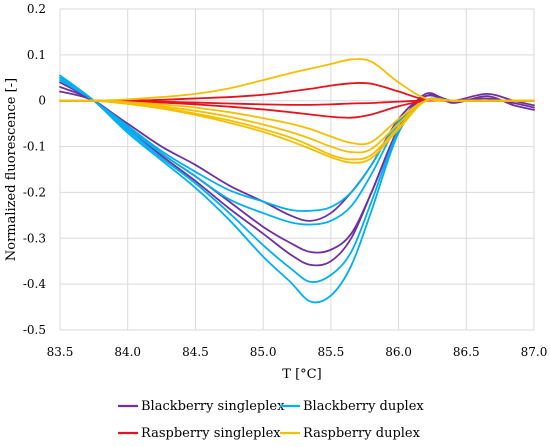 Image resolution: width=550 pixels, height=447 pixels. Describe the element at coordinates (34, 330) in the screenshot. I see `y-tick-label: -0.5` at that location.